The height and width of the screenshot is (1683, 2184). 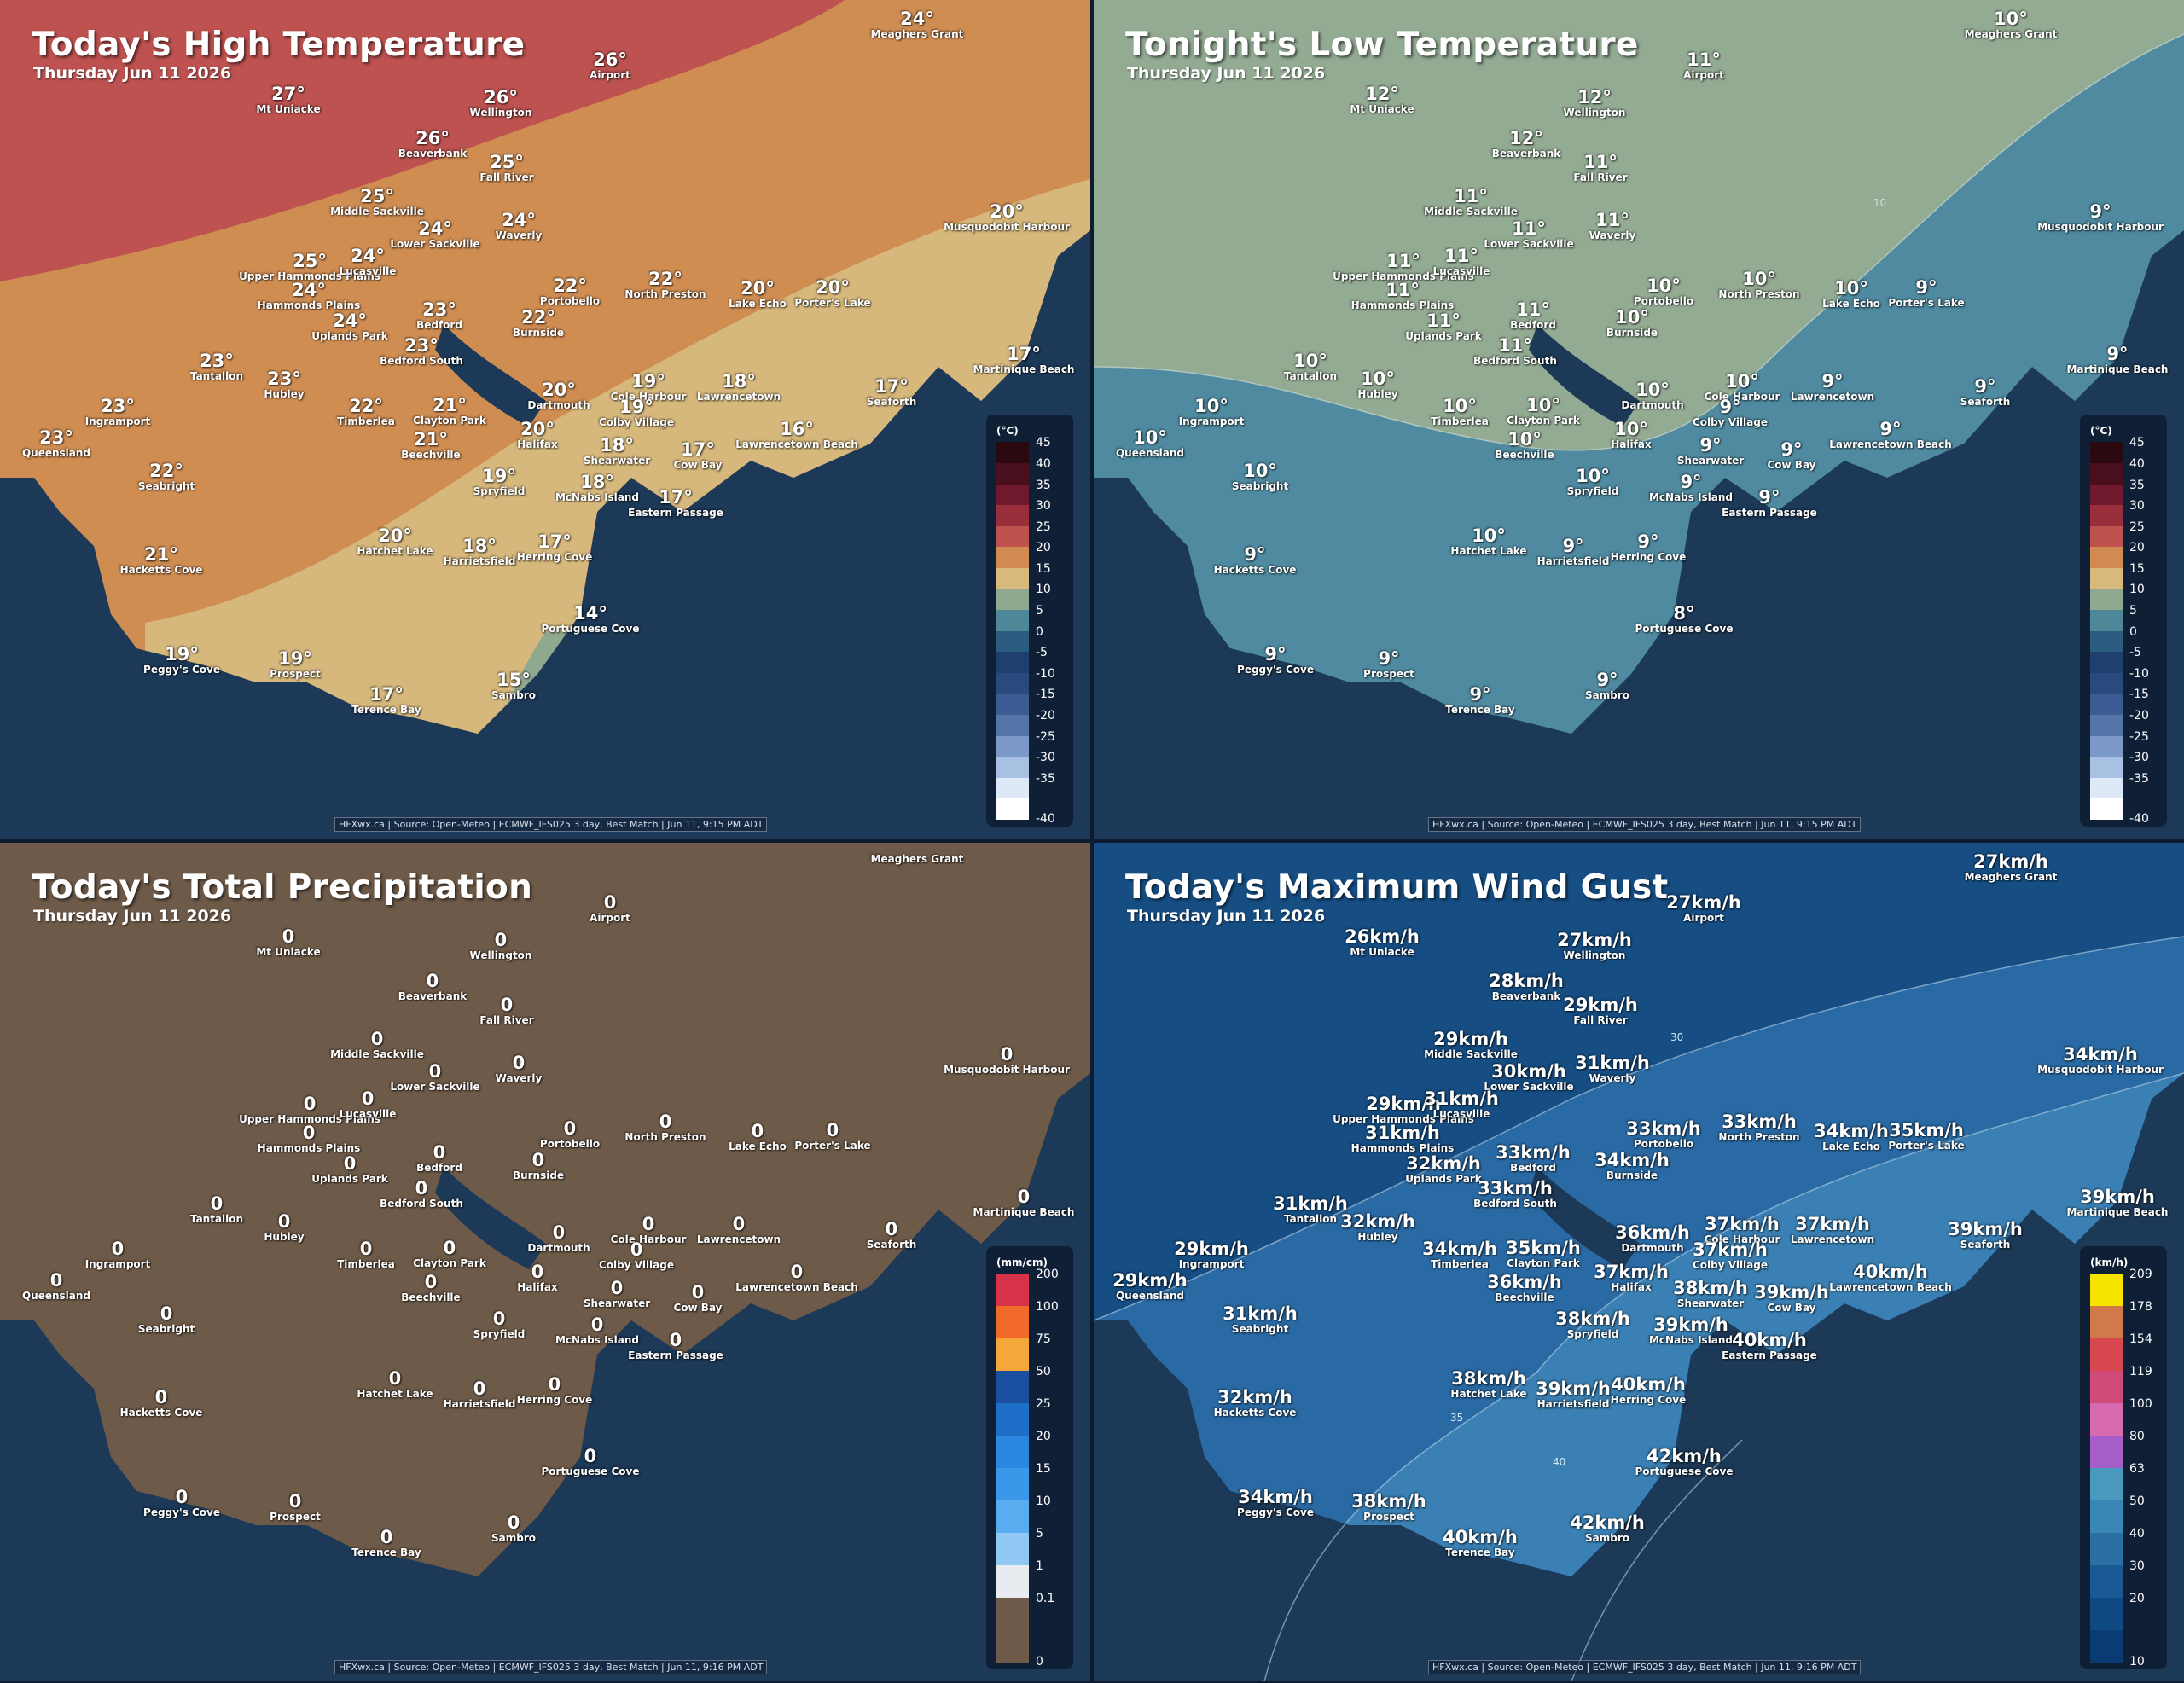 I want to click on location-name: Beaverbank, so click(x=1526, y=996).